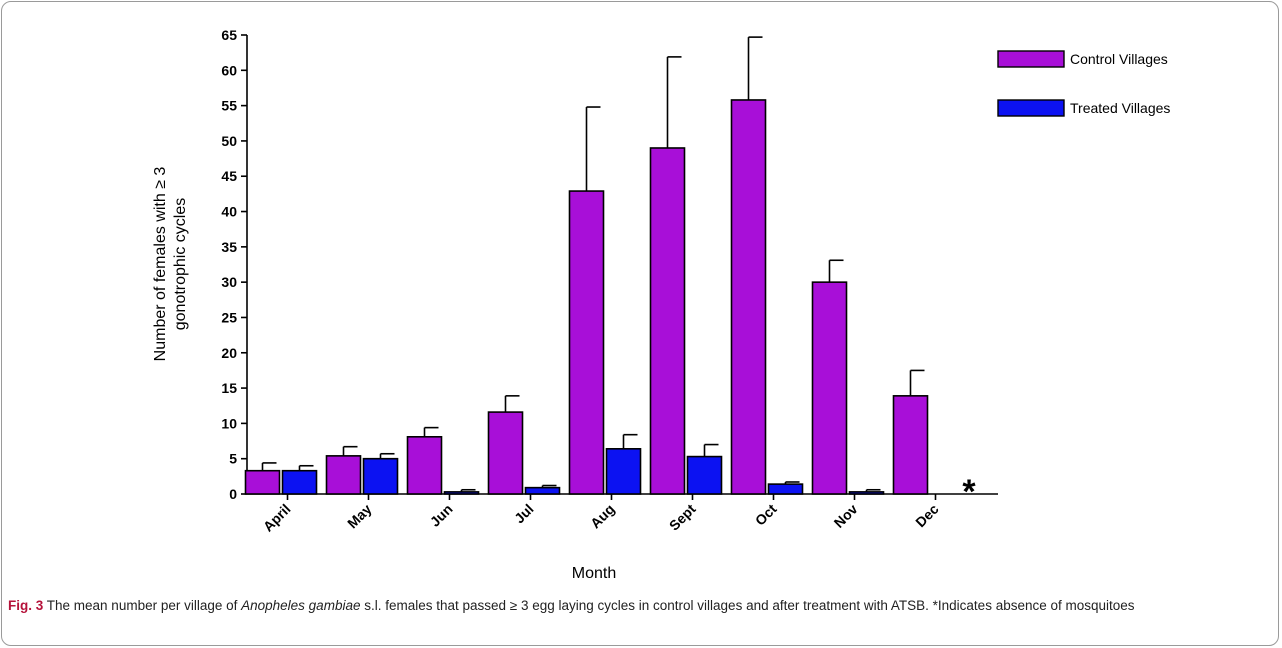 This screenshot has width=1282, height=648. Describe the element at coordinates (441, 515) in the screenshot. I see `x-tick-label: Jun` at that location.